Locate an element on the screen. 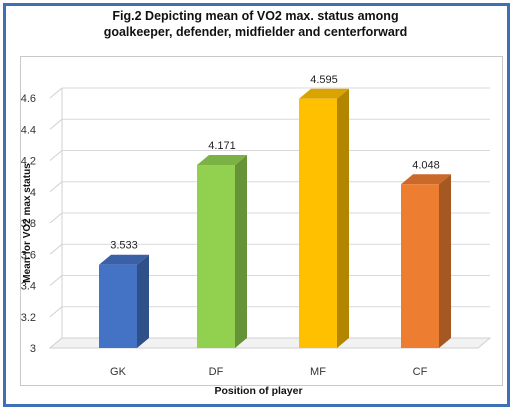  y-tick-label: 4.6 is located at coordinates (28, 99).